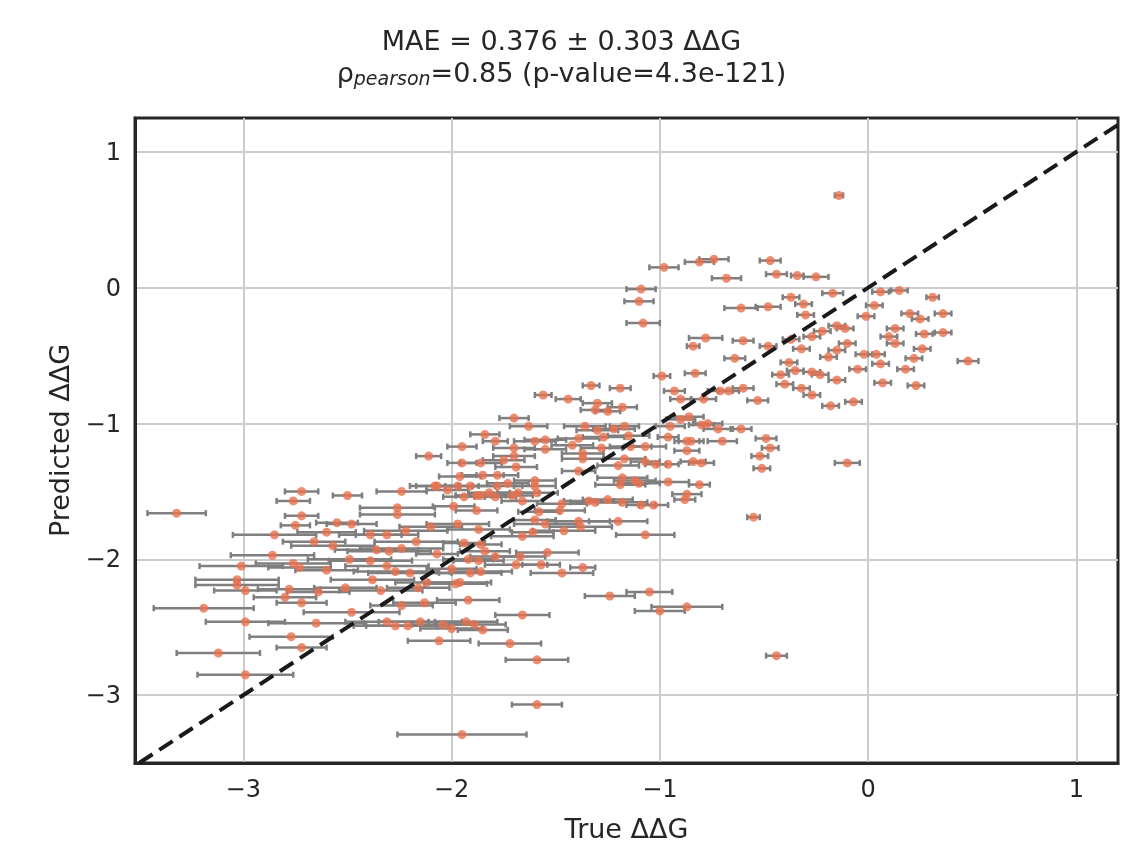  Describe the element at coordinates (561, 40) in the screenshot. I see `chart-title: MAE = 0.376 ± 0.303 ΔΔG` at that location.